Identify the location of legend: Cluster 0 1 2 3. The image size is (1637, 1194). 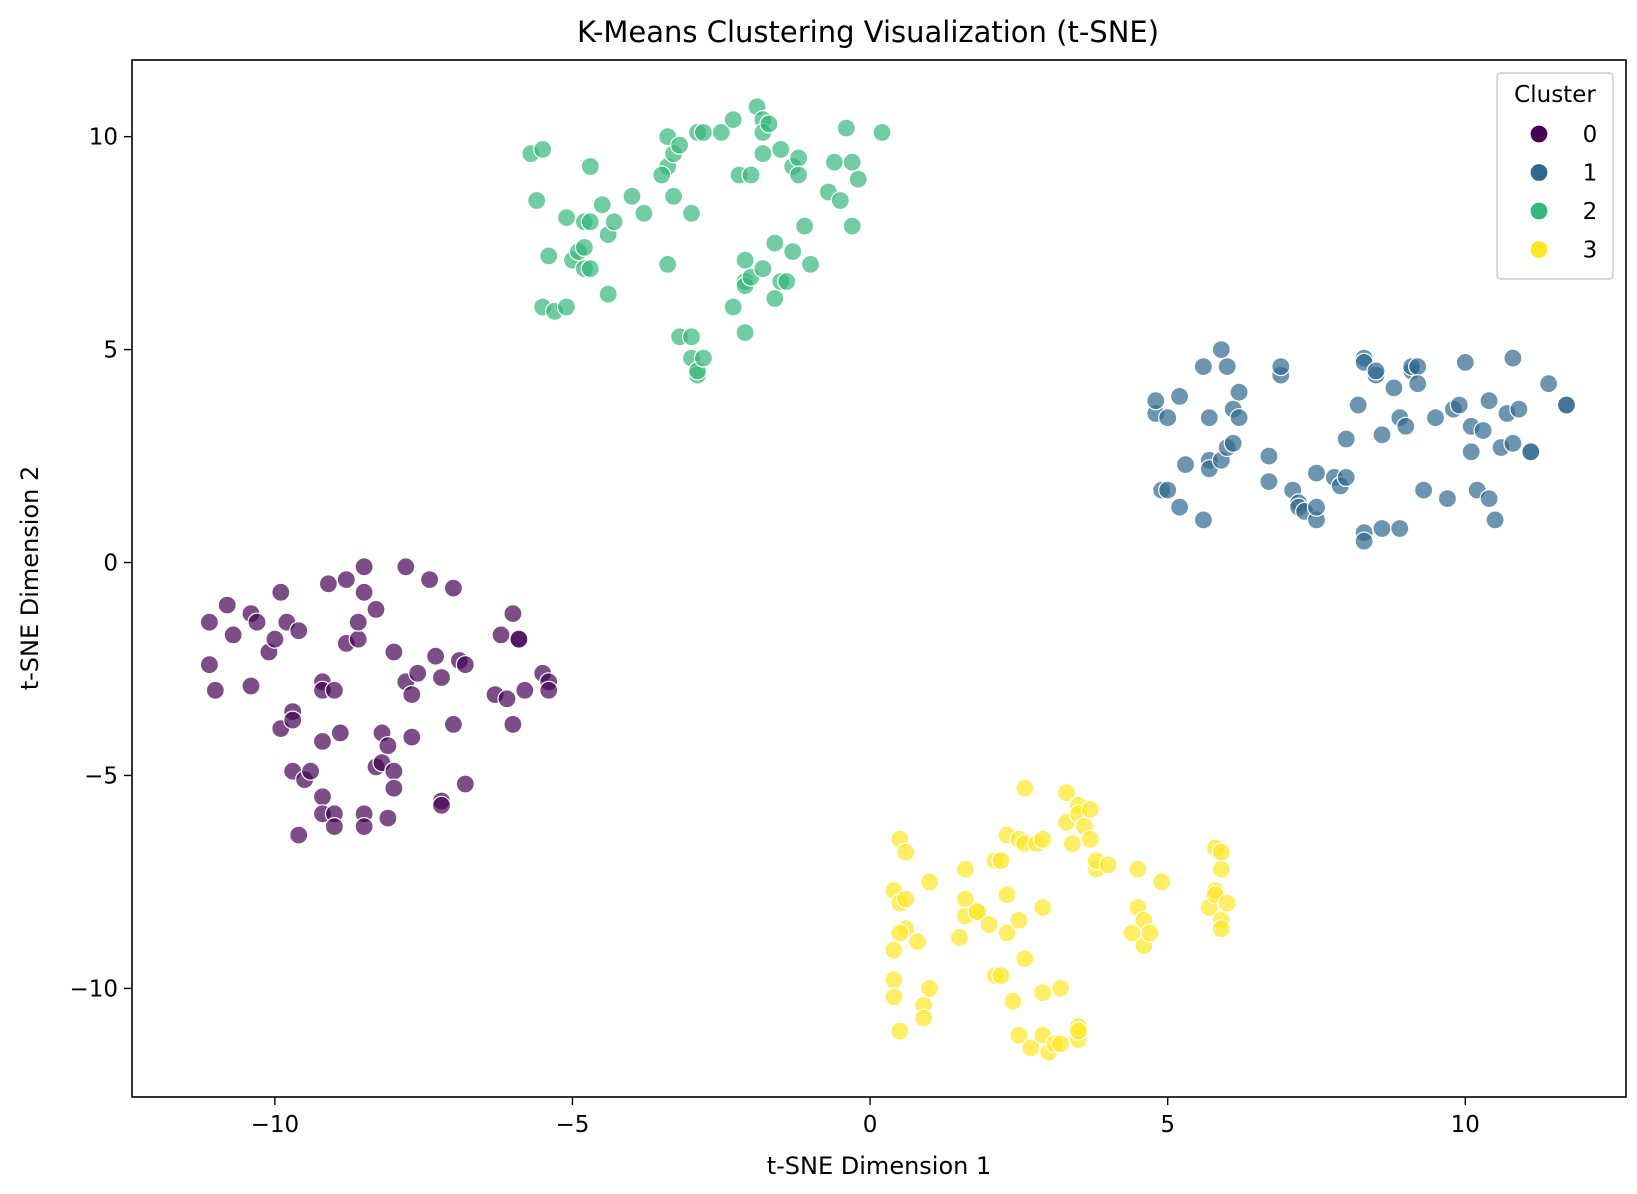
(1555, 176).